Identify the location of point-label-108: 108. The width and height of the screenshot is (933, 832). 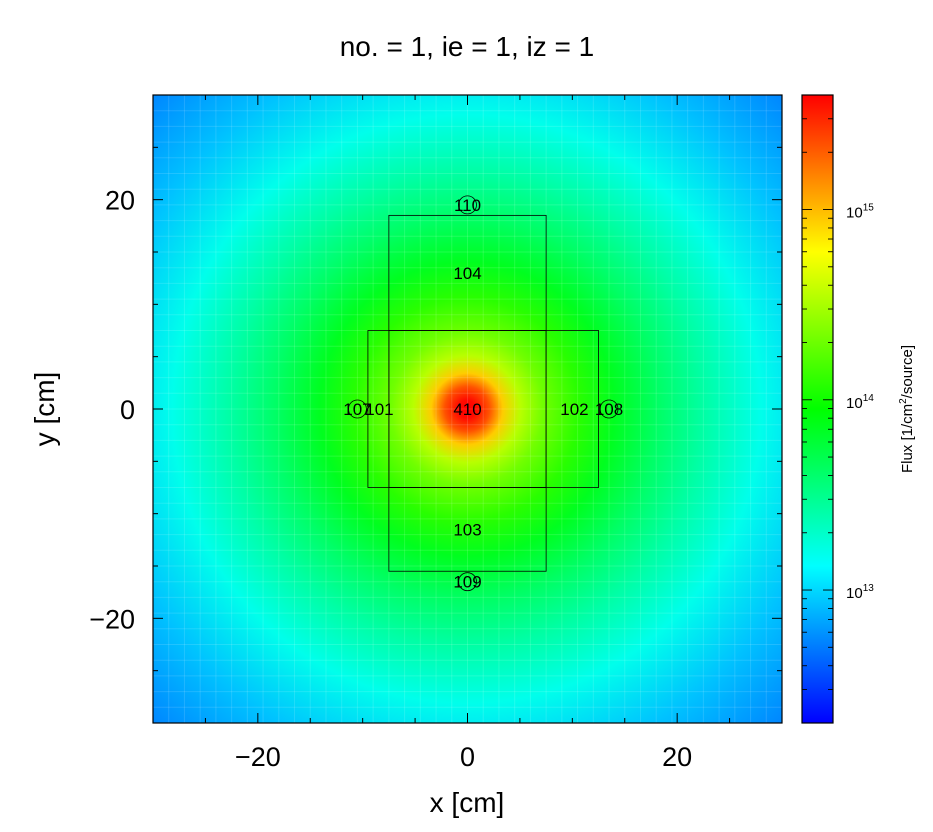
(609, 409).